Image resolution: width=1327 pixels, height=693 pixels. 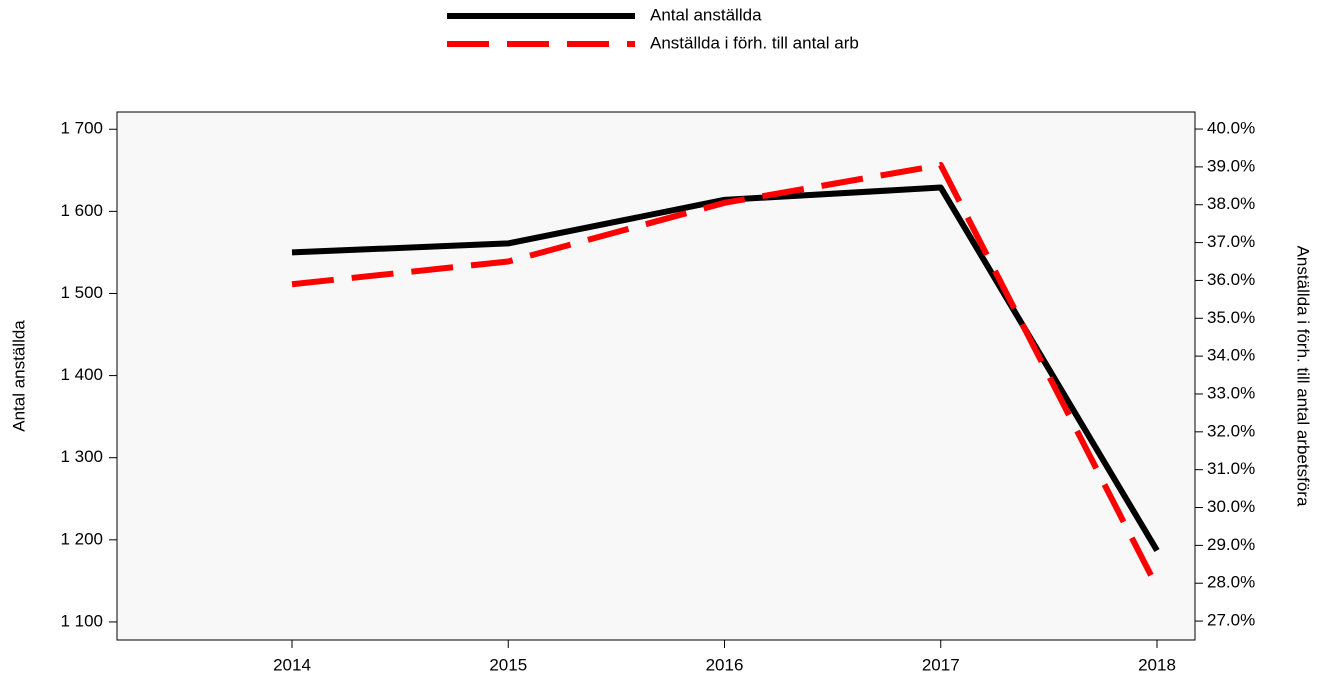 I want to click on legend-label: Anställda i förh. till antal arb, so click(x=754, y=42).